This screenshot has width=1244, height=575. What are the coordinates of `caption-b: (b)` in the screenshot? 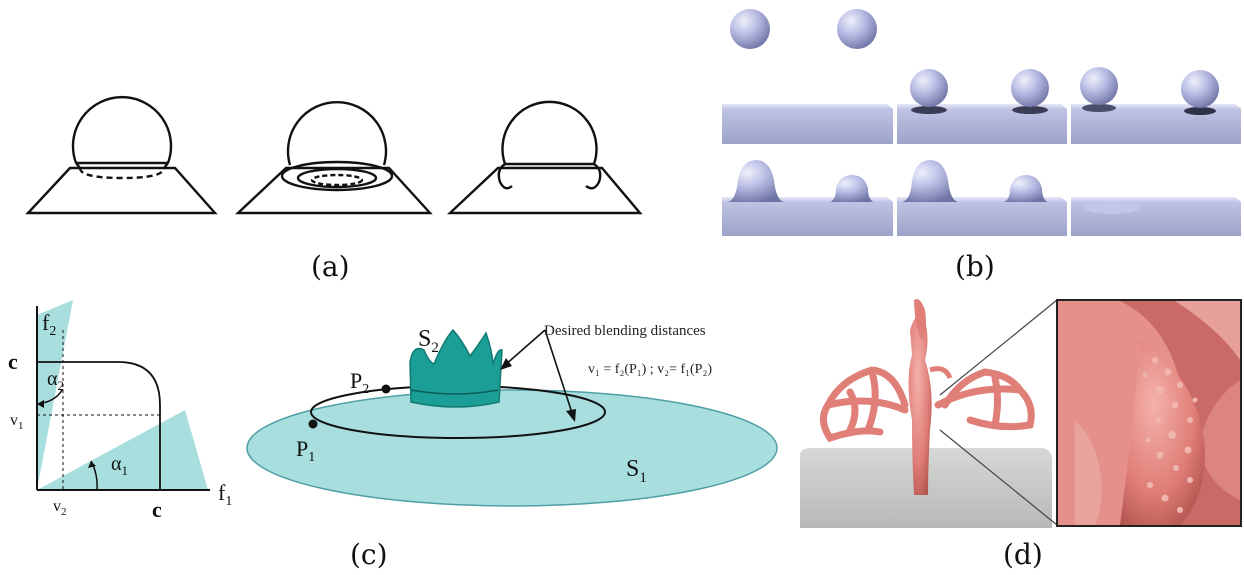 It's located at (975, 266).